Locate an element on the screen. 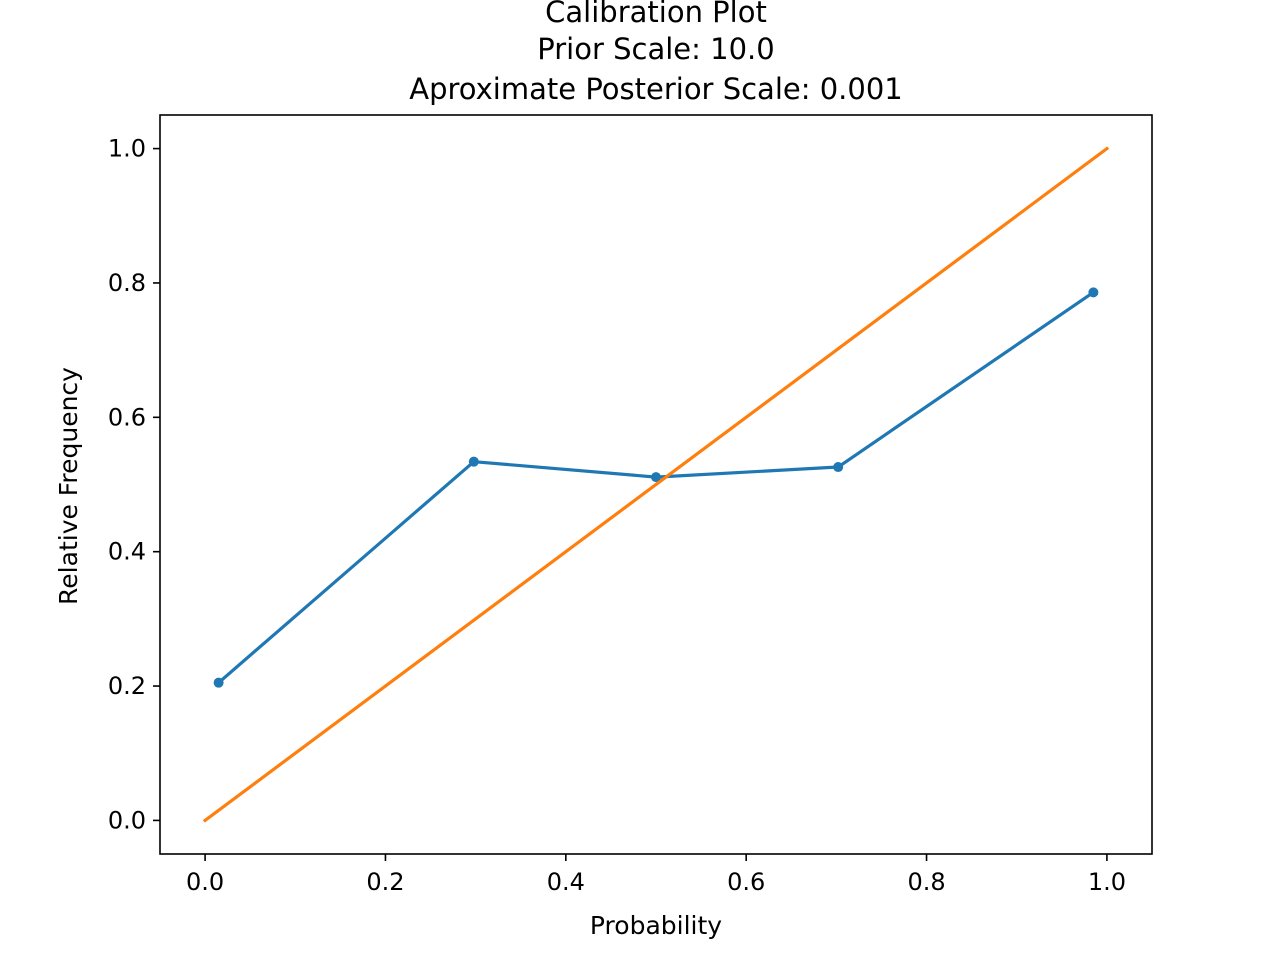  title-line-2: Prior Scale: 10.0 is located at coordinates (655, 49).